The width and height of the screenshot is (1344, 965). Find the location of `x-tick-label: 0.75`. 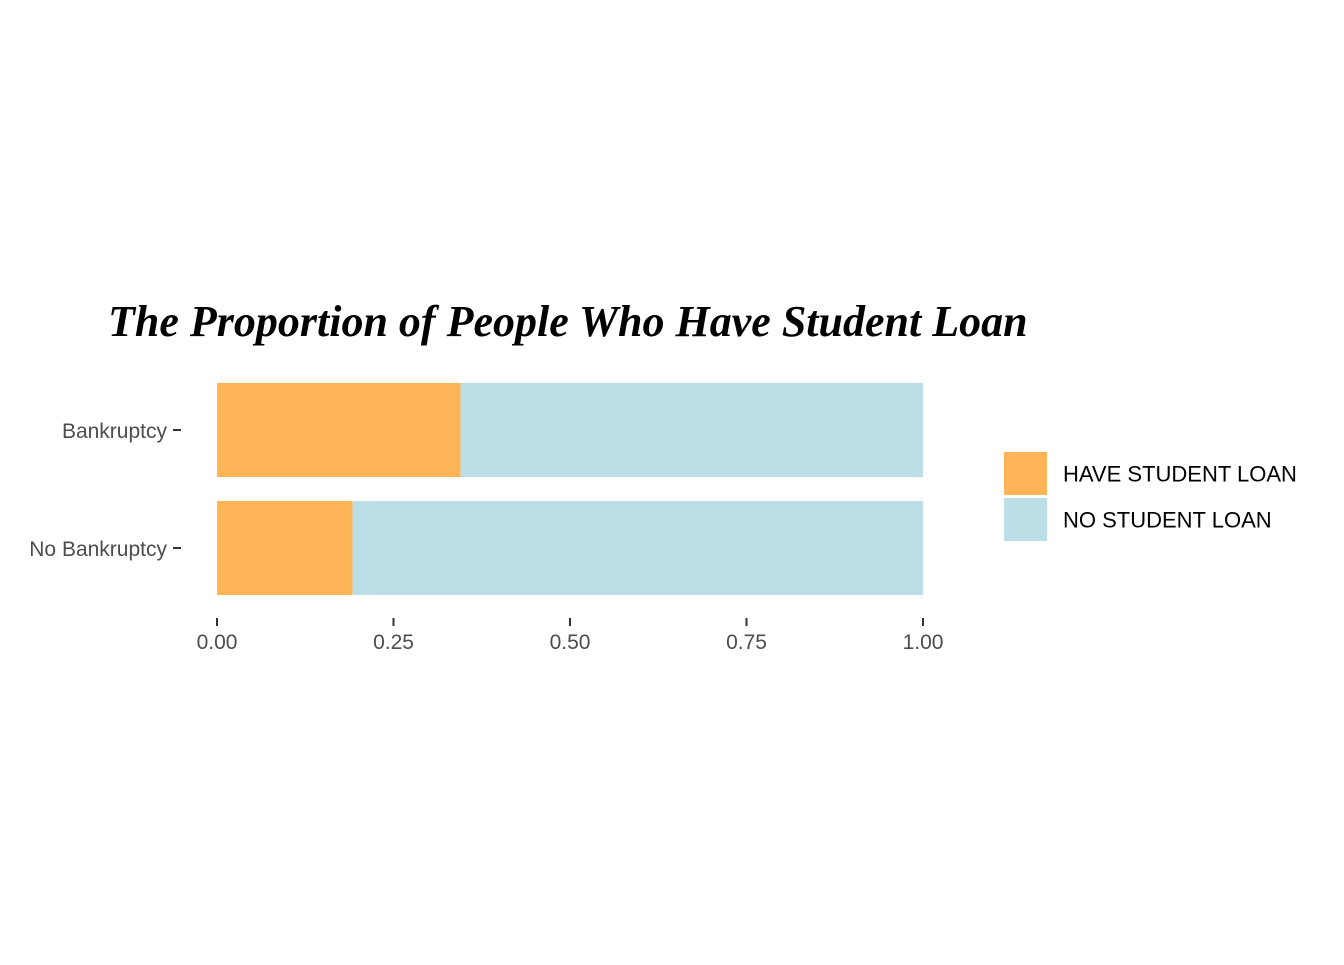

x-tick-label: 0.75 is located at coordinates (746, 642).